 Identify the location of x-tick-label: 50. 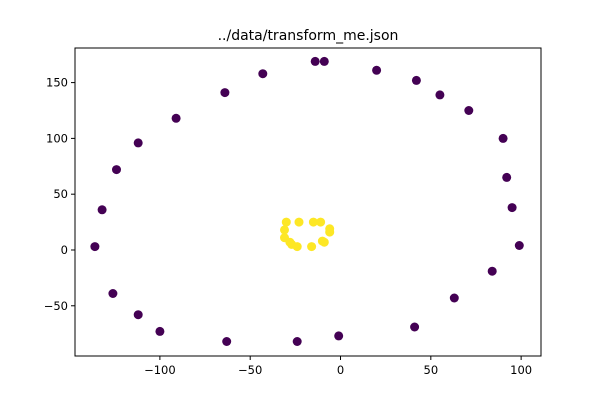
(431, 370).